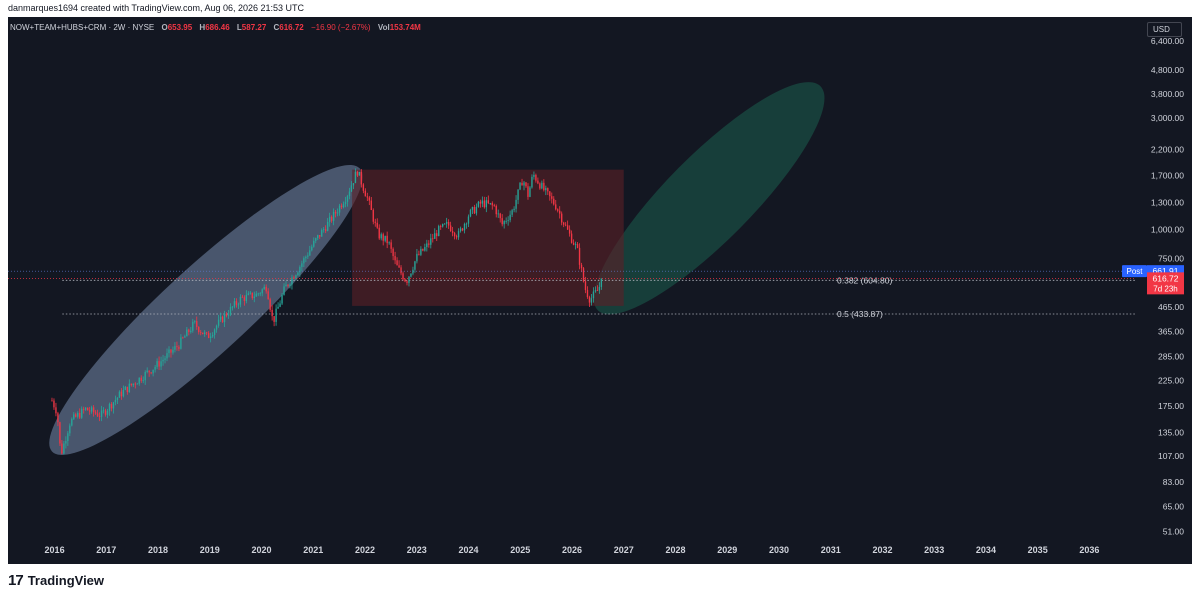 The image size is (1200, 600). What do you see at coordinates (709, 198) in the screenshot?
I see `projection-ellipse` at bounding box center [709, 198].